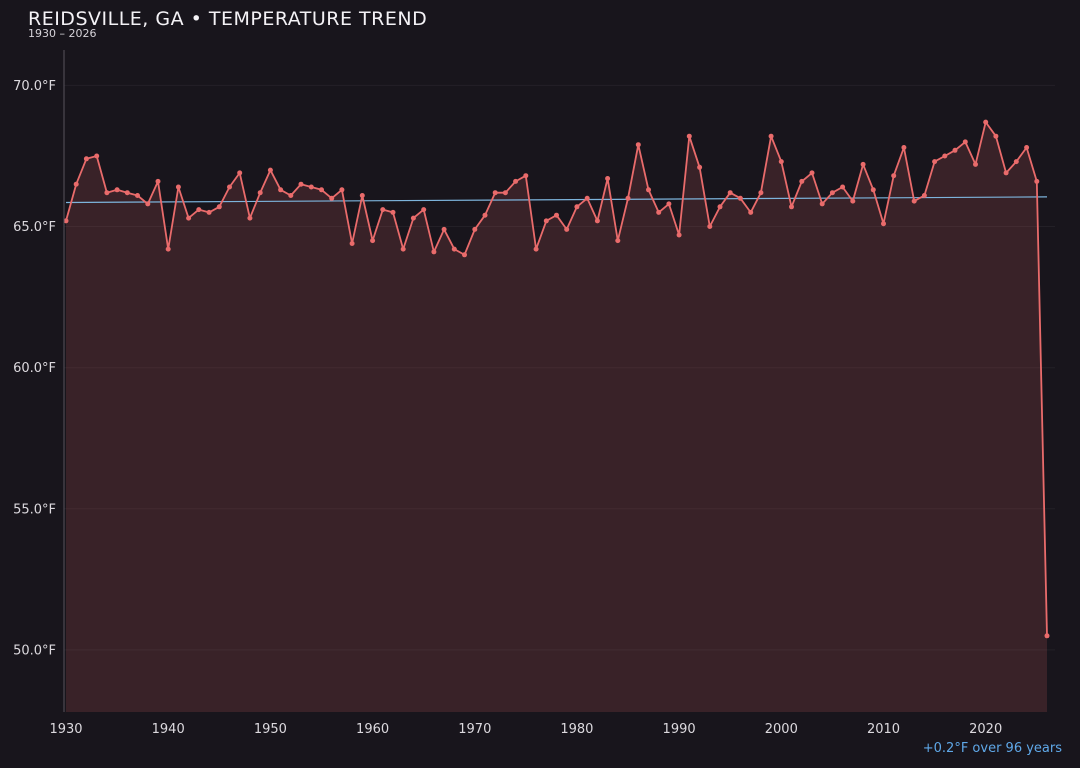 Image resolution: width=1080 pixels, height=768 pixels. I want to click on y-tick-label: 70.0°F, so click(34, 86).